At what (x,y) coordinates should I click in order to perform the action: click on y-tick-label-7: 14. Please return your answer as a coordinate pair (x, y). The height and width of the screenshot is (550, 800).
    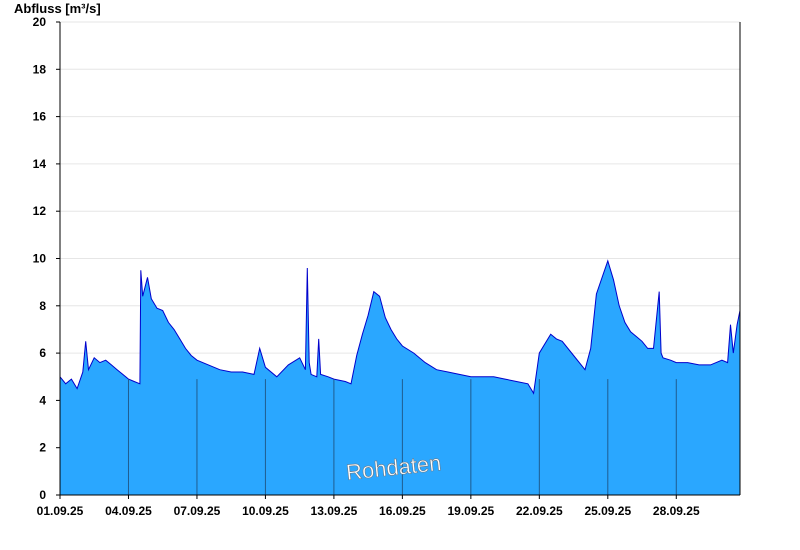
    Looking at the image, I should click on (40, 164).